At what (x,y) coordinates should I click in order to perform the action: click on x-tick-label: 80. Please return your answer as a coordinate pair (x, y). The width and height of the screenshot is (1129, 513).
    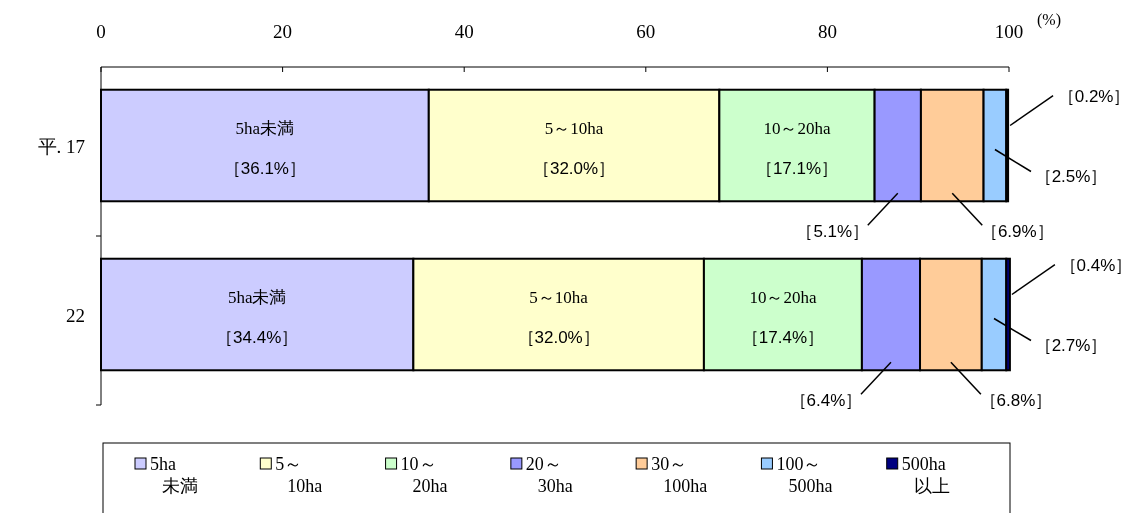
    Looking at the image, I should click on (827, 31).